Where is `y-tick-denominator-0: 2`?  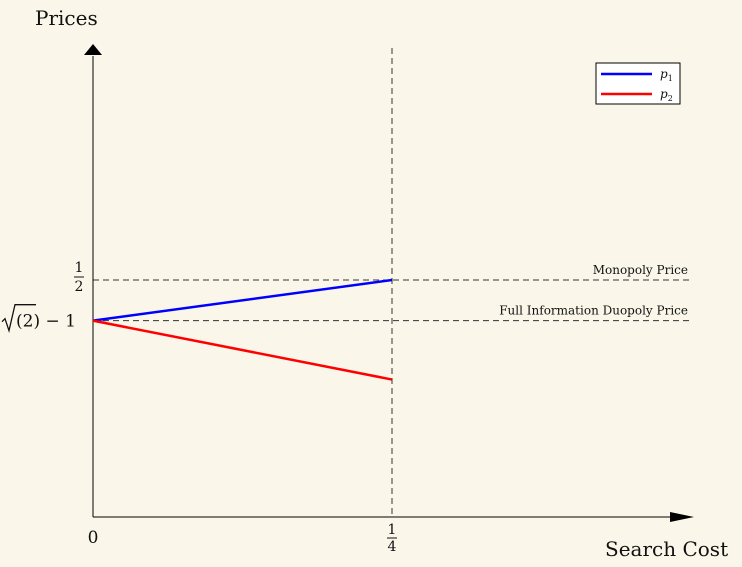 y-tick-denominator-0: 2 is located at coordinates (79, 287).